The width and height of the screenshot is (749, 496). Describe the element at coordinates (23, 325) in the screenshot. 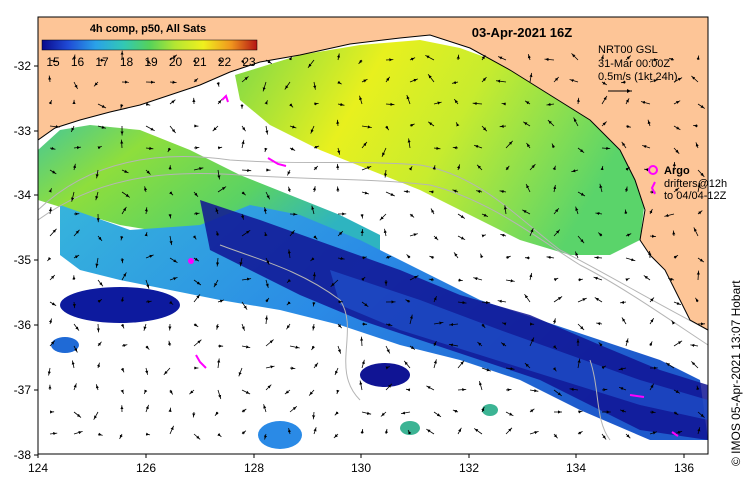

I see `y-tick-label: -36` at that location.